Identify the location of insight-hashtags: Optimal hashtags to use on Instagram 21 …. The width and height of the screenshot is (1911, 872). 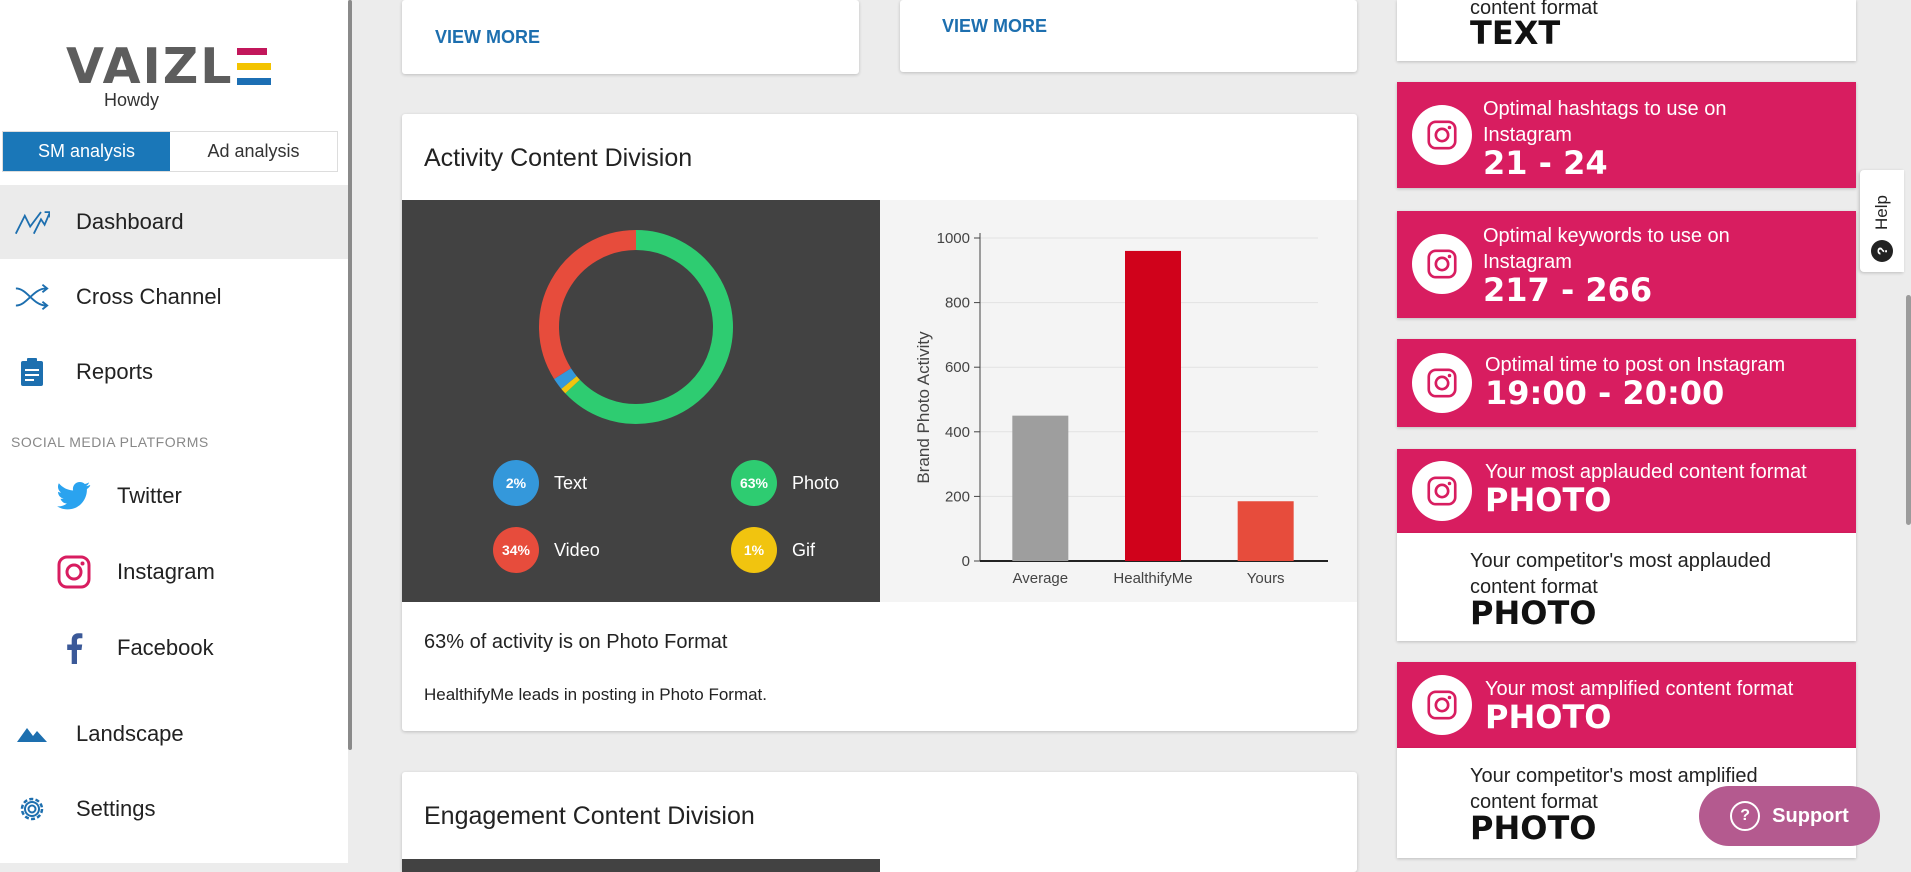
(1626, 135).